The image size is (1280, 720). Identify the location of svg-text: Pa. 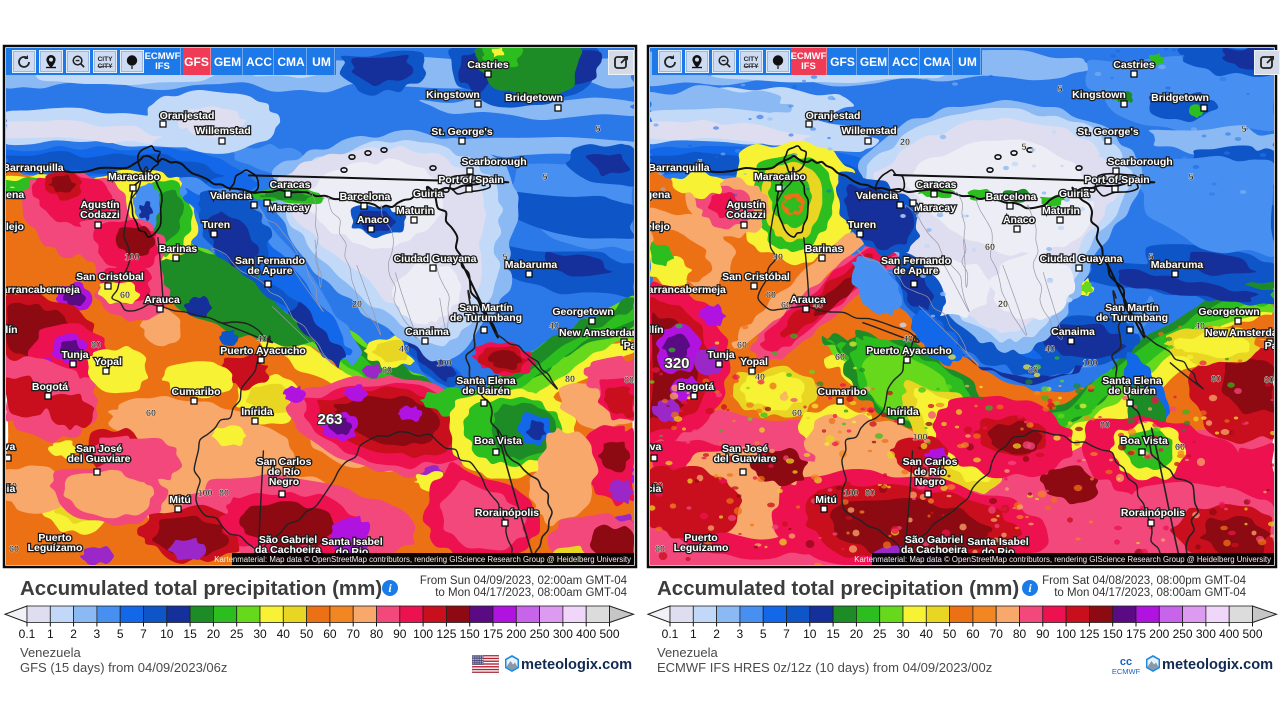
(1271, 346).